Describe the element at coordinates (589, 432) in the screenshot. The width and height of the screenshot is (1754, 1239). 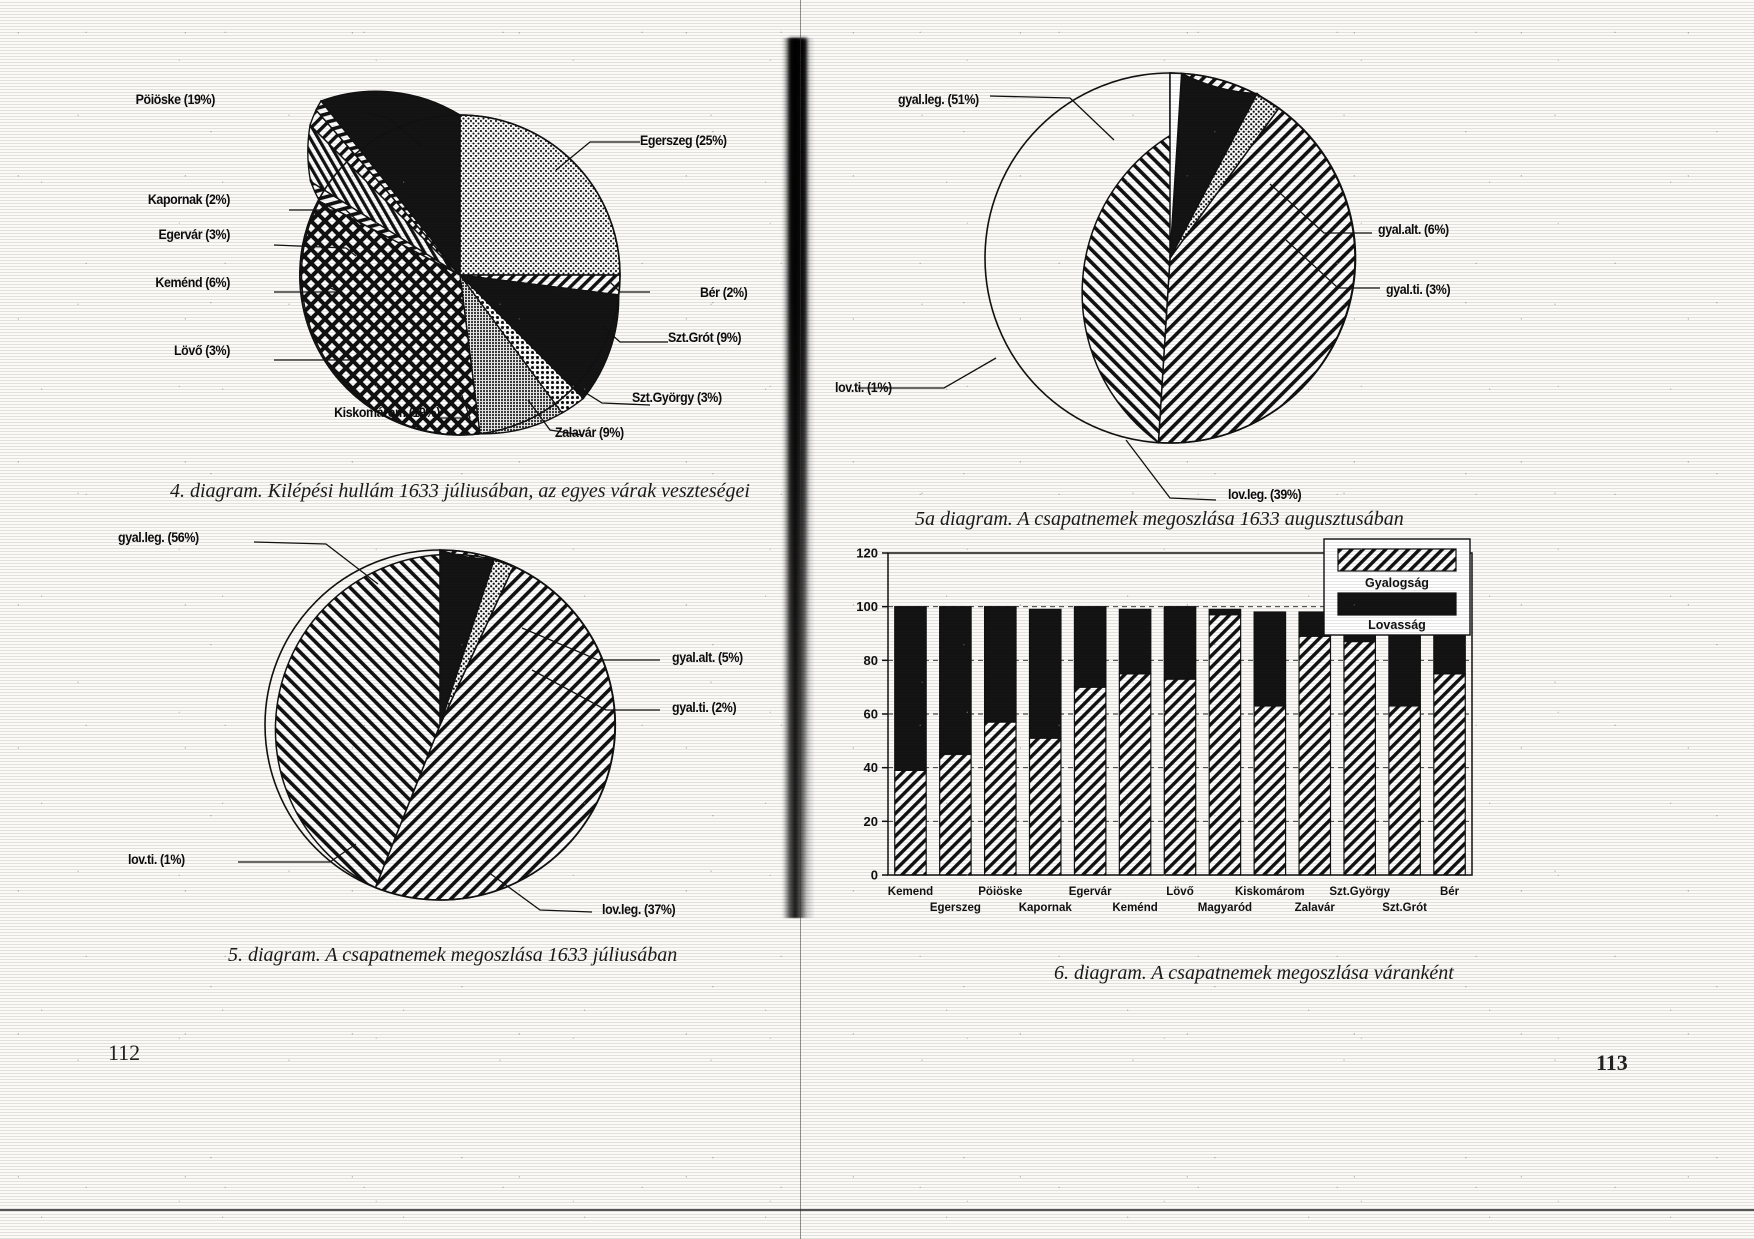
I see `d4-label-zalavar: Zalavár (9%)` at that location.